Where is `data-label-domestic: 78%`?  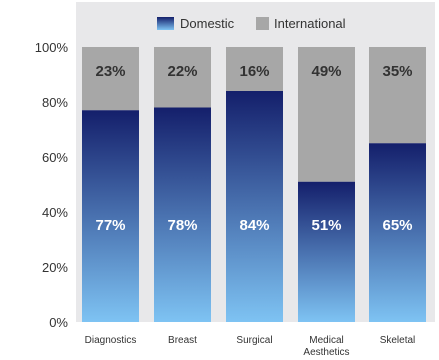 data-label-domestic: 78% is located at coordinates (182, 225).